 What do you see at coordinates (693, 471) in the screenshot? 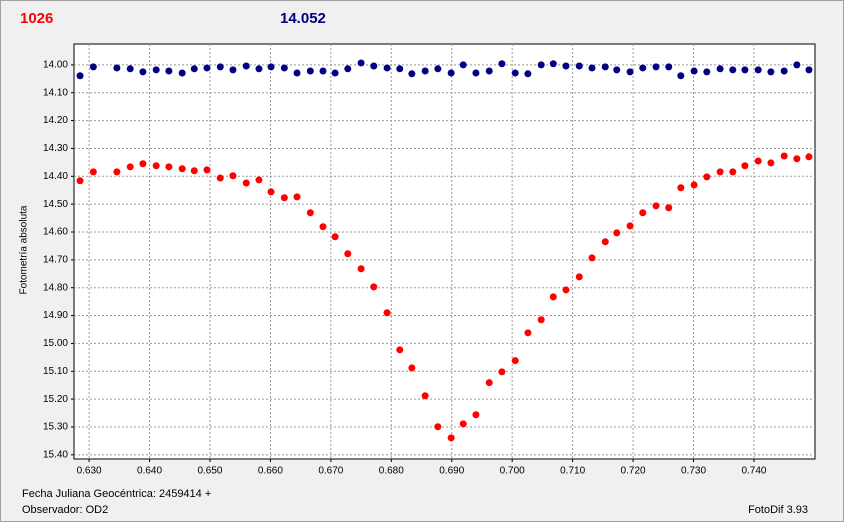
I see `x-tick-label: 0.730` at bounding box center [693, 471].